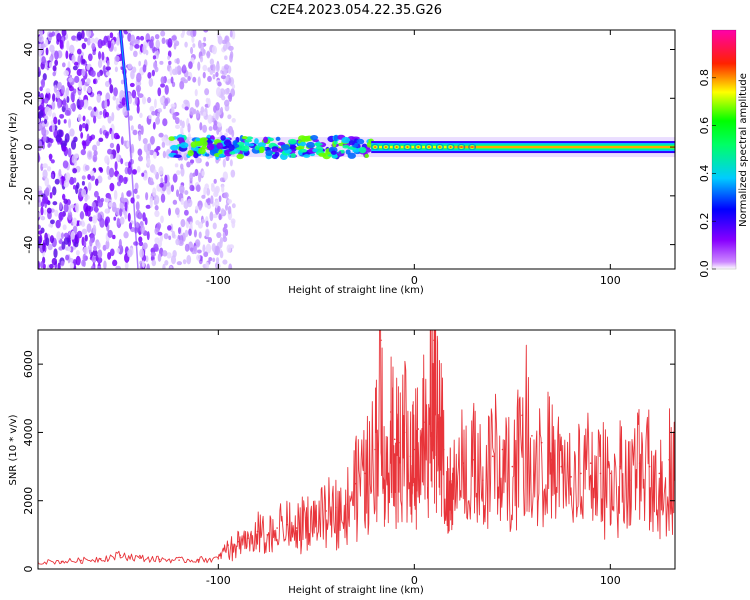 The height and width of the screenshot is (600, 750). I want to click on snr-ylabel: SNR (10 * v/v), so click(13, 449).